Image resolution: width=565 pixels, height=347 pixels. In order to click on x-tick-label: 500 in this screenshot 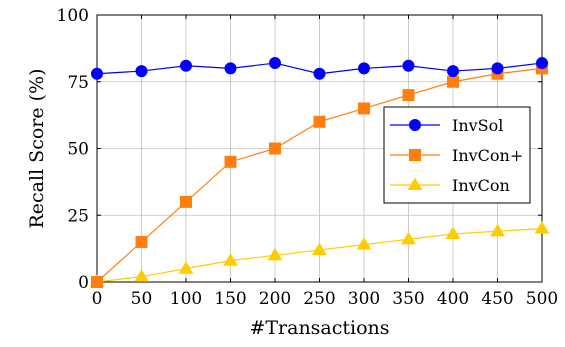, I will do `click(542, 299)`.